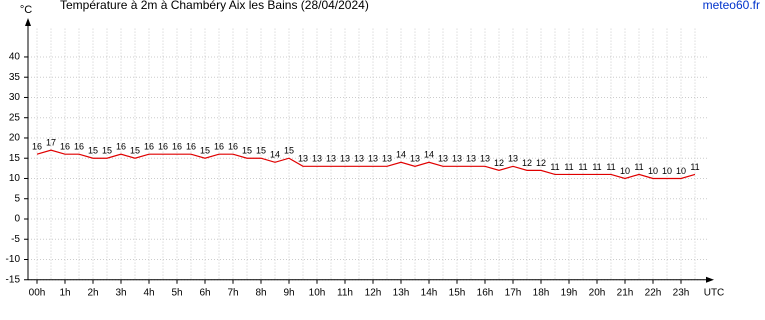 Image resolution: width=765 pixels, height=320 pixels. What do you see at coordinates (204, 292) in the screenshot?
I see `x-tick-label: 6h` at bounding box center [204, 292].